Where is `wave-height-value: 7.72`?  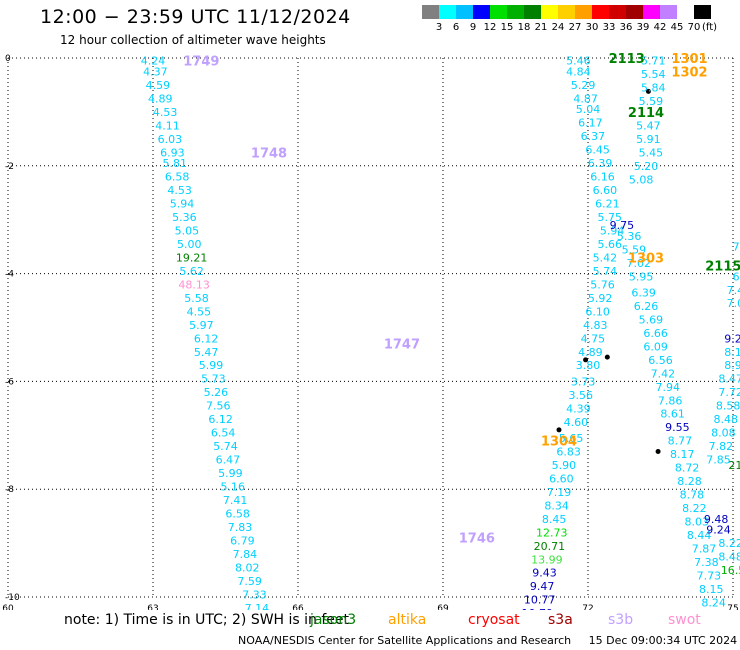
wave-height-value: 7.72 is located at coordinates (729, 392).